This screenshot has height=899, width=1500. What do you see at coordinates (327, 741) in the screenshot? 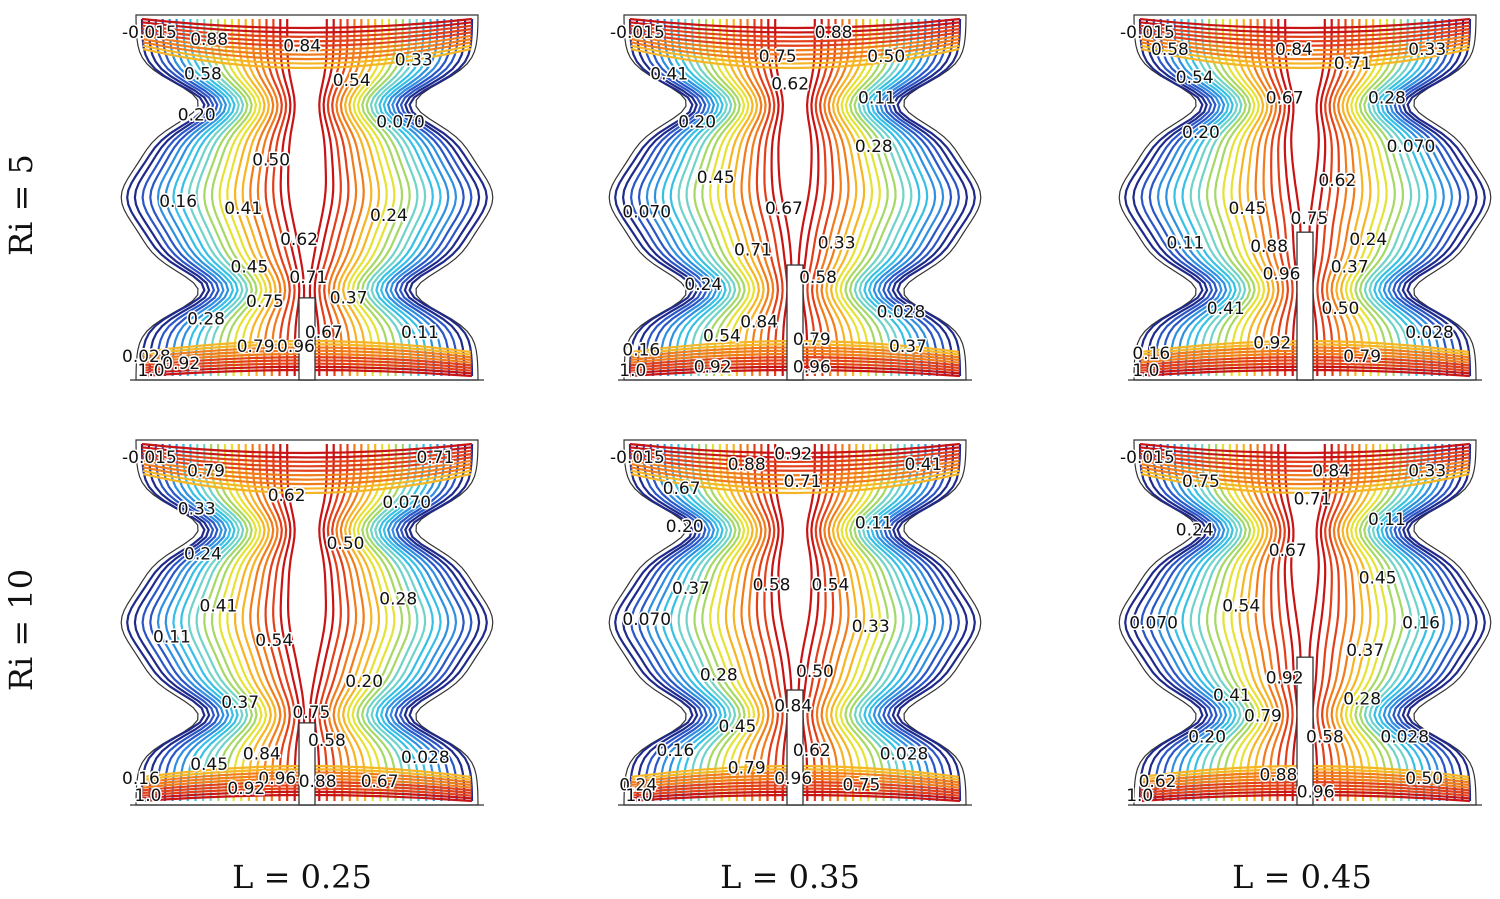
I see `contour-value-label: 0.58` at bounding box center [327, 741].